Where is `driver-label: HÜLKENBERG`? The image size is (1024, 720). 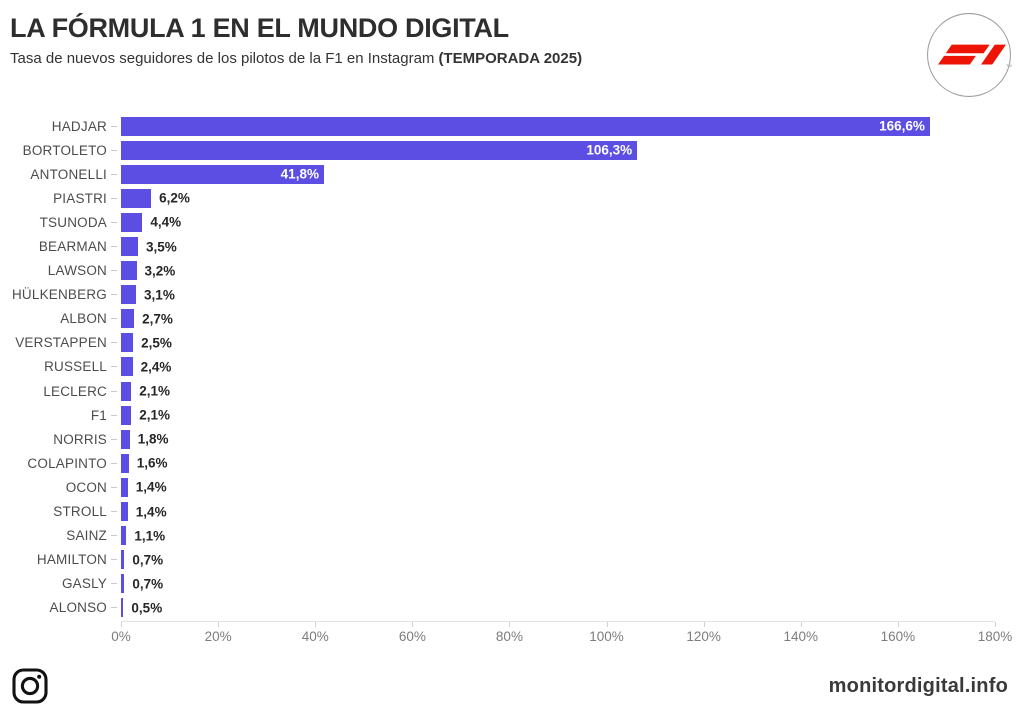
driver-label: HÜLKENBERG is located at coordinates (59, 295).